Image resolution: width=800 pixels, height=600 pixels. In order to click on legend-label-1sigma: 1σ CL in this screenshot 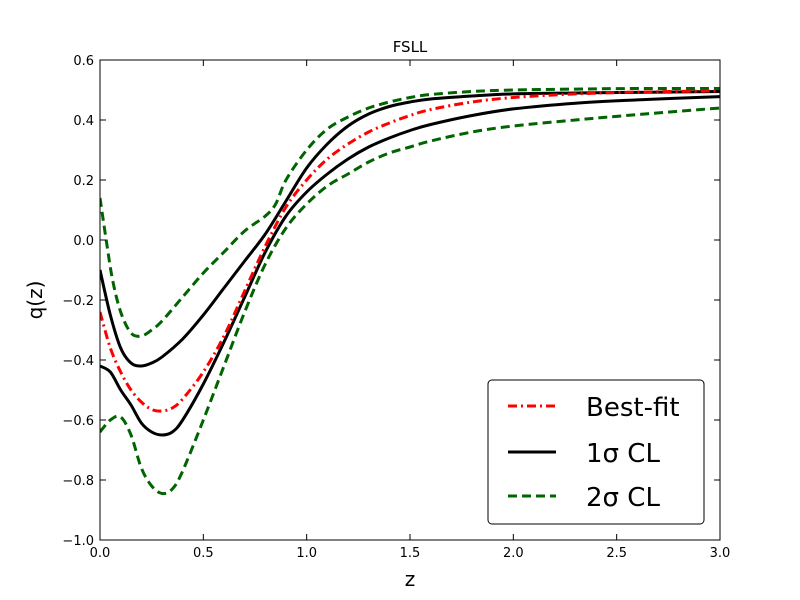, I will do `click(623, 454)`.